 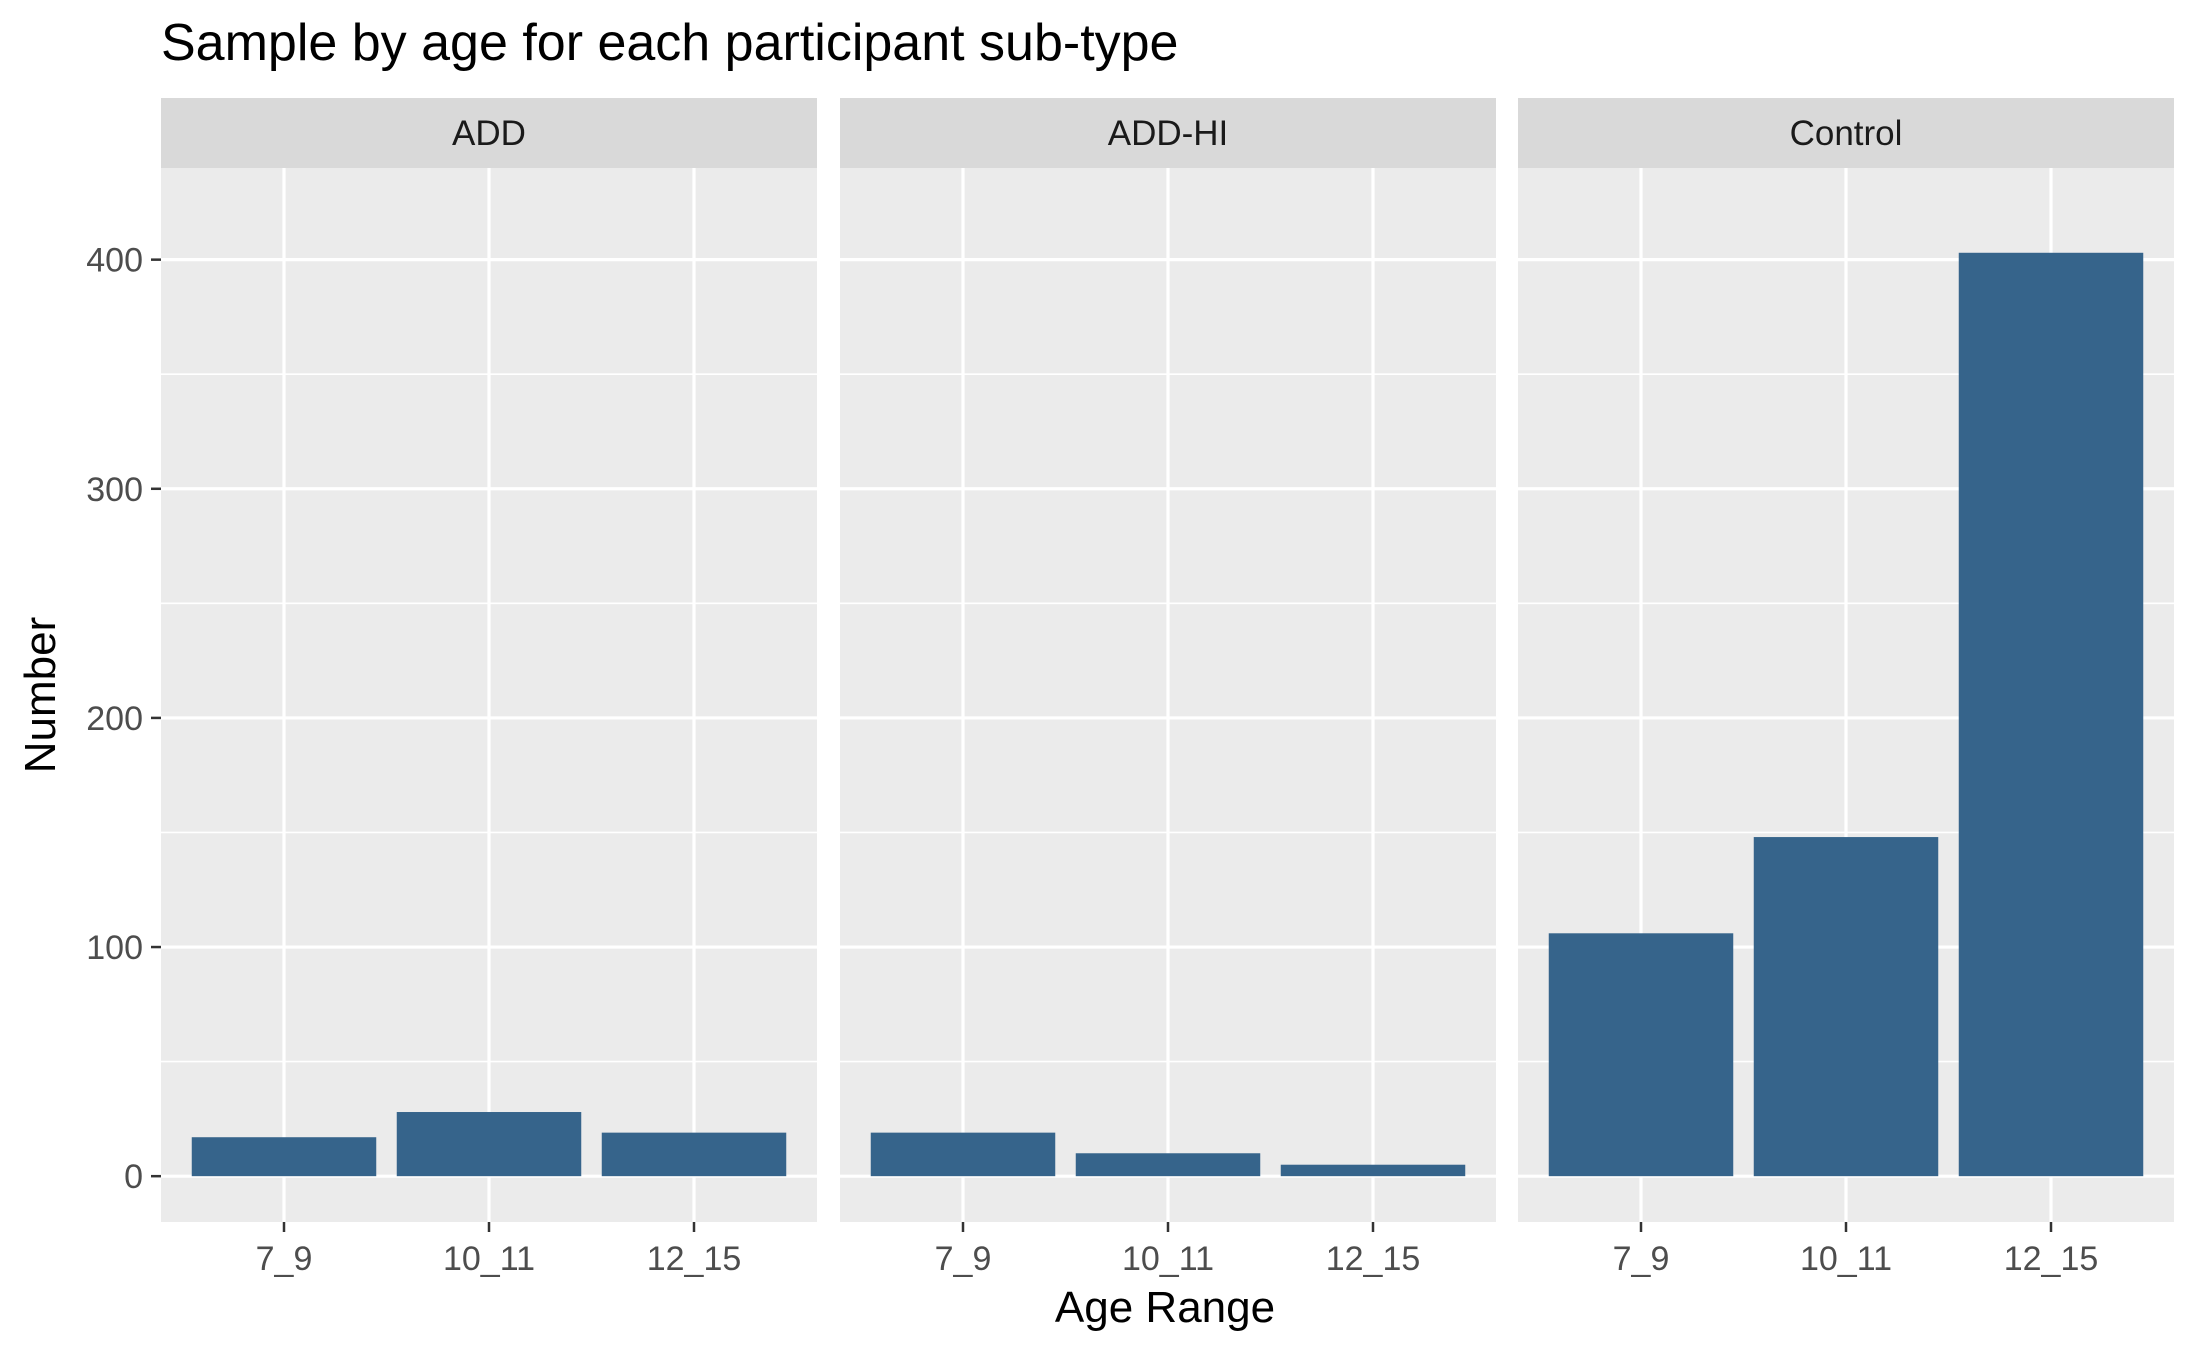 I want to click on y-axis: 0 100 200 300 400, so click(x=123, y=719).